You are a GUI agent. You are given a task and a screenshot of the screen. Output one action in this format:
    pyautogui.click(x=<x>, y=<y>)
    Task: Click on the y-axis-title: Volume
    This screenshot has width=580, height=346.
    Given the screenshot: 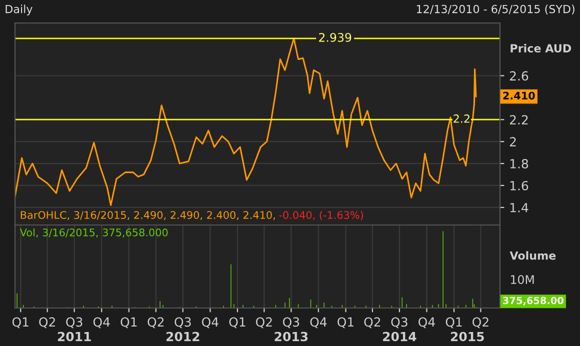 What is the action you would take?
    pyautogui.click(x=533, y=255)
    